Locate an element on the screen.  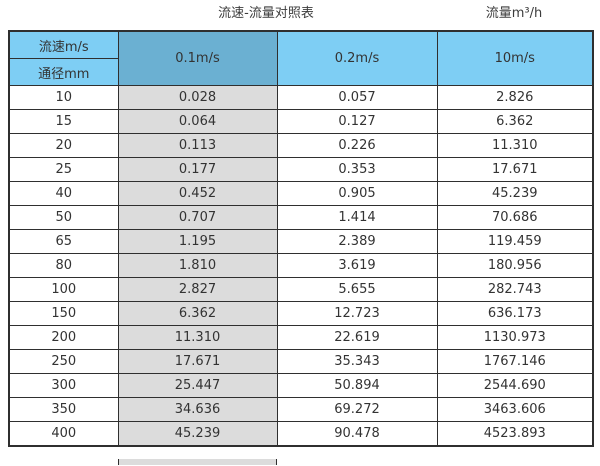
table-row: 400 45.239 90.478 4523.893 is located at coordinates (301, 434).